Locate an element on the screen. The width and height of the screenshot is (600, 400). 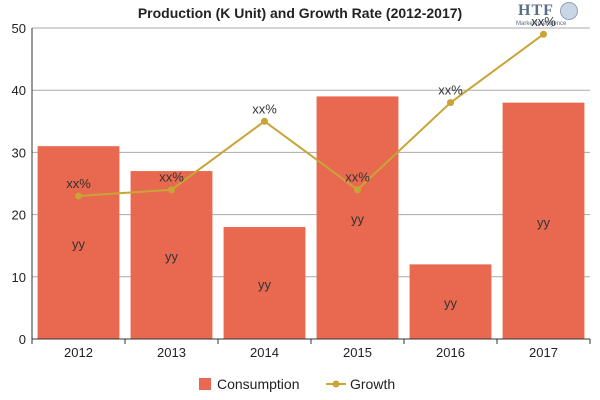
legend-label-growth: Growth is located at coordinates (372, 384).